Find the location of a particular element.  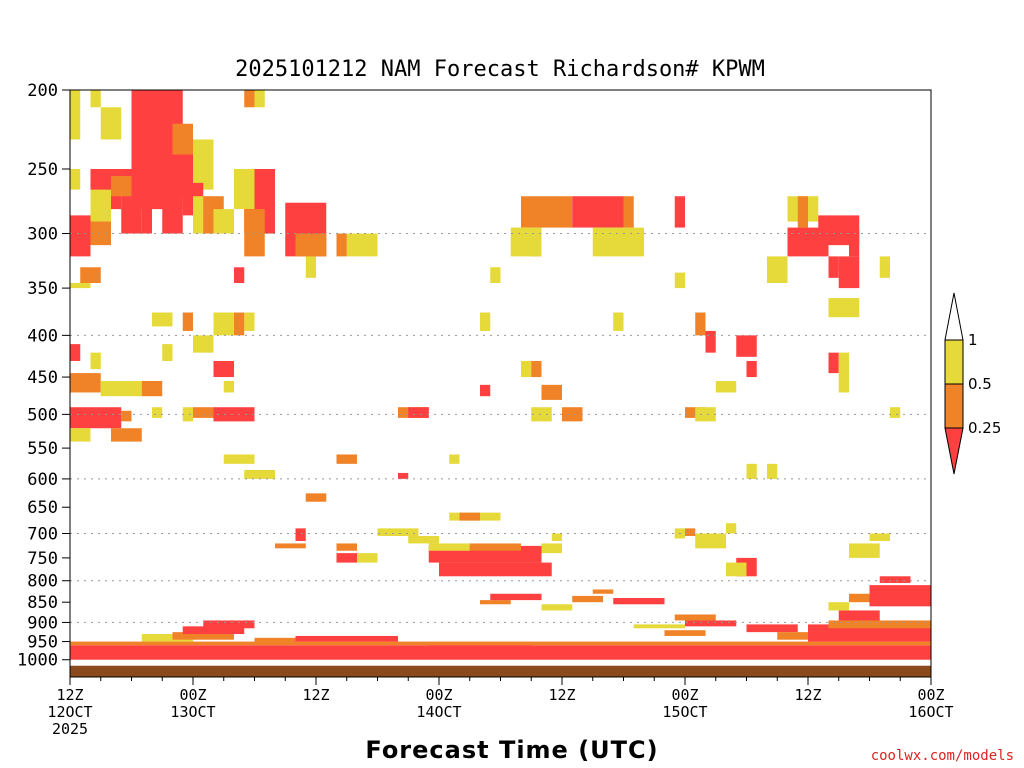

y-tick-label: 900 is located at coordinates (42, 623).